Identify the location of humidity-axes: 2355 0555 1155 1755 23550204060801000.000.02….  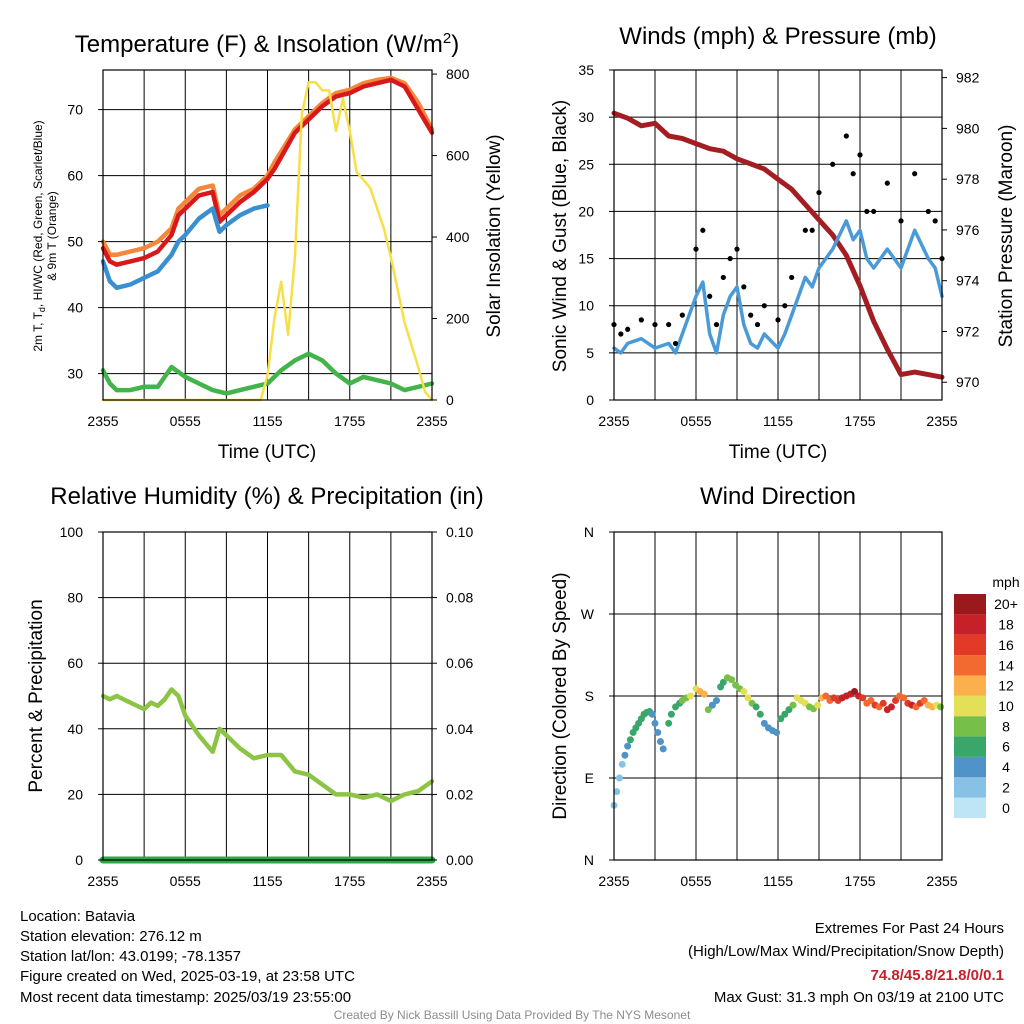
(267, 706).